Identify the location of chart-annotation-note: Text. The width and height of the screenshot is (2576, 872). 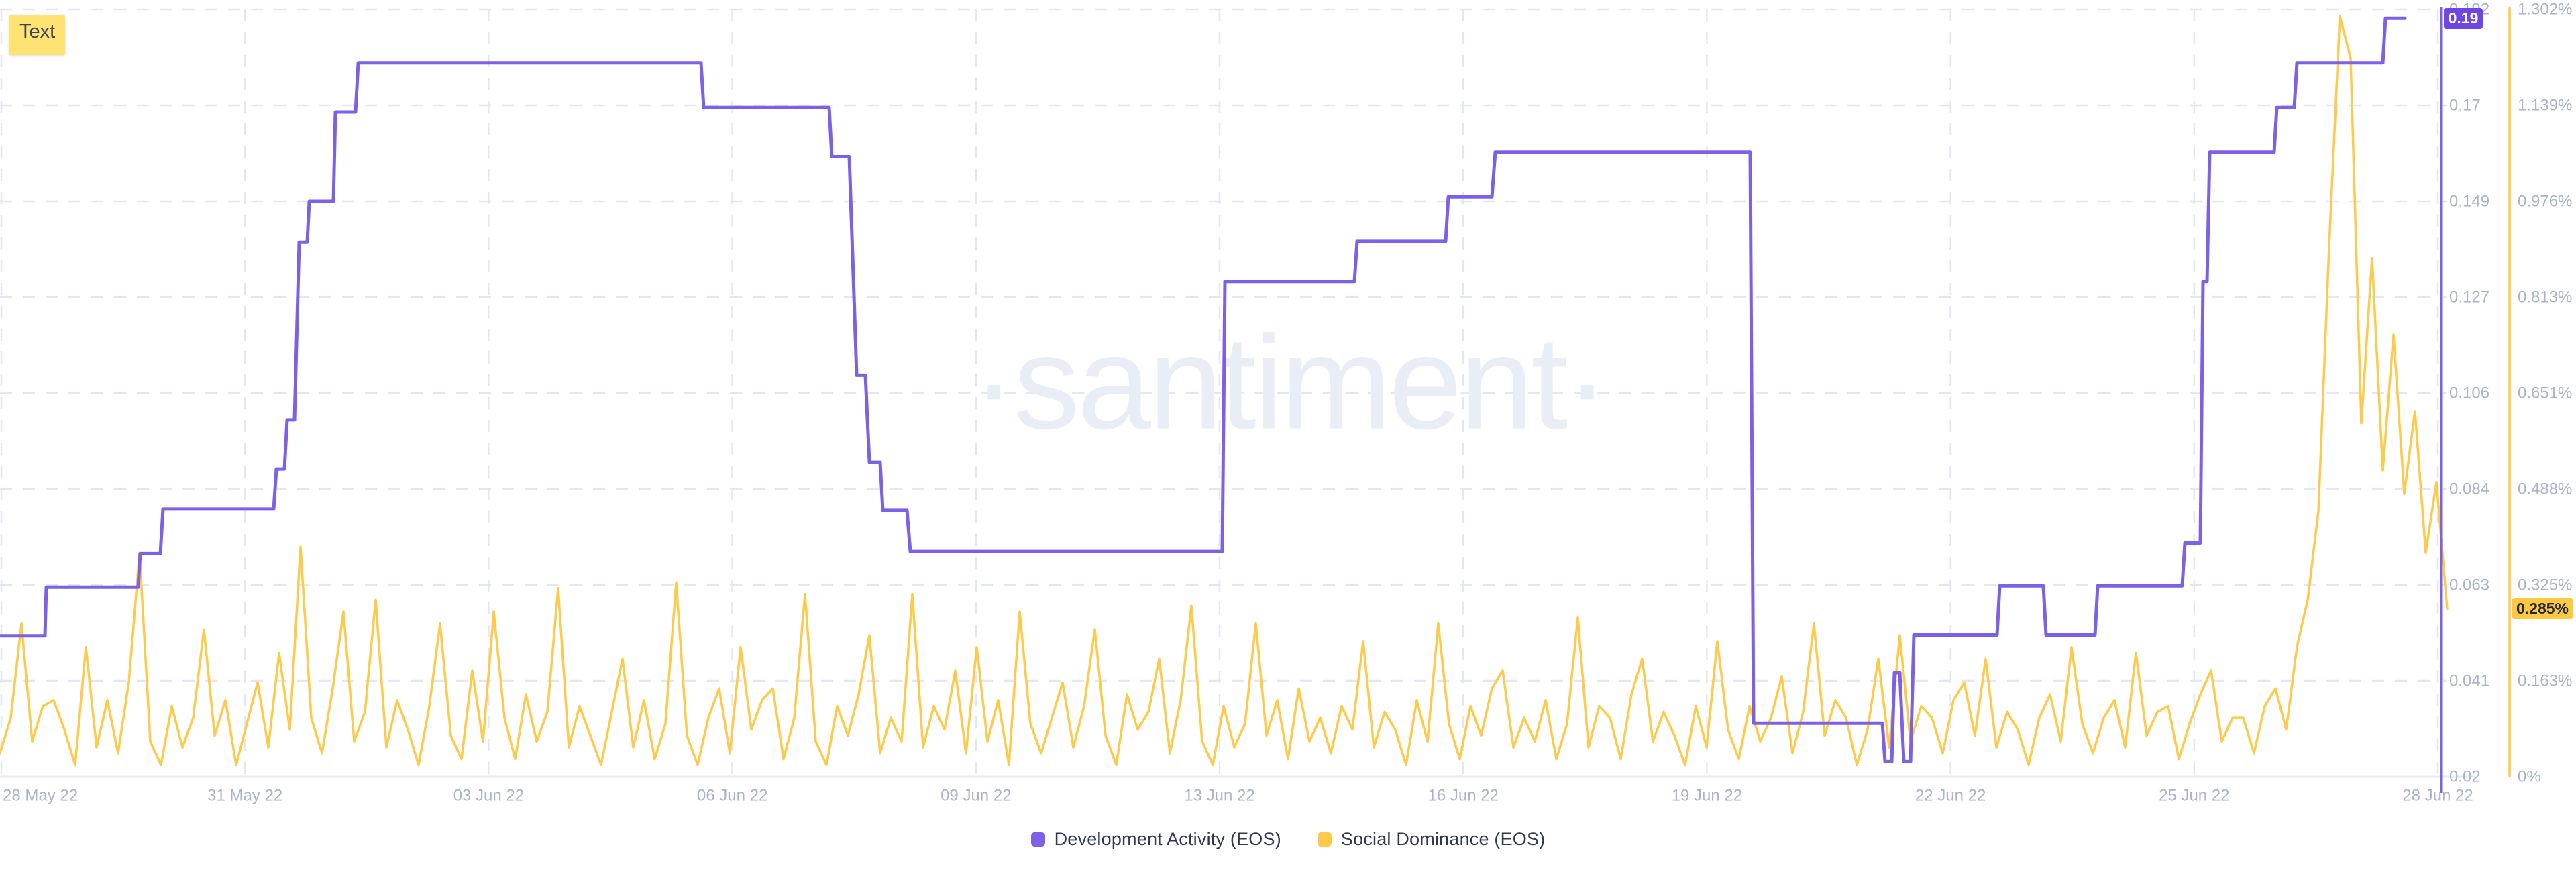
(37, 35).